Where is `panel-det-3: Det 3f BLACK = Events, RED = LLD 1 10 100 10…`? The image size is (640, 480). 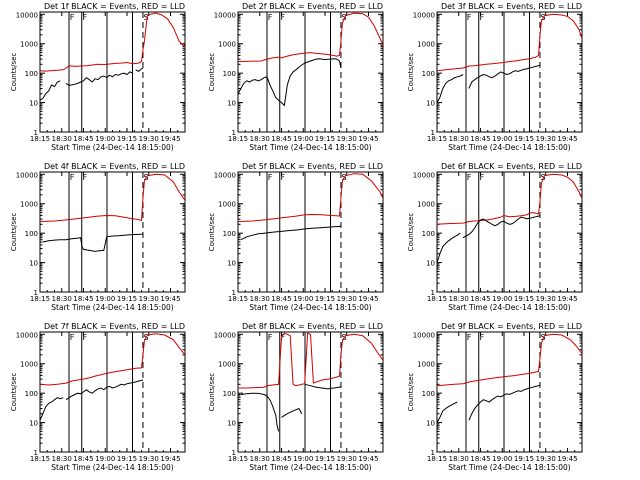
panel-det-3: Det 3f BLACK = Events, RED = LLD 1 10 100 10… is located at coordinates (495, 77).